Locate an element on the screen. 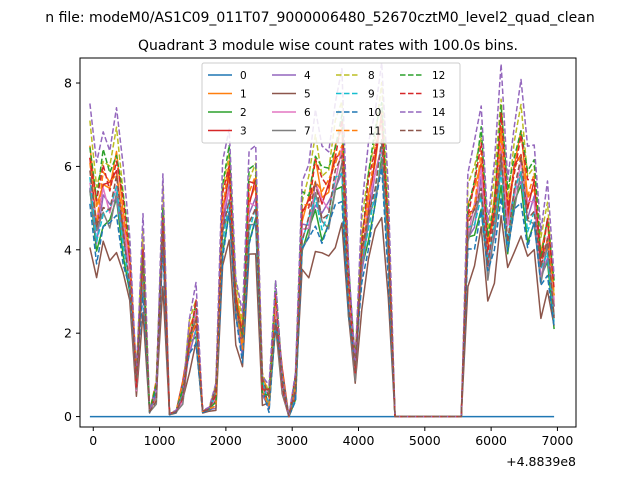 This screenshot has height=480, width=640. legend-label-6: 6 is located at coordinates (307, 113).